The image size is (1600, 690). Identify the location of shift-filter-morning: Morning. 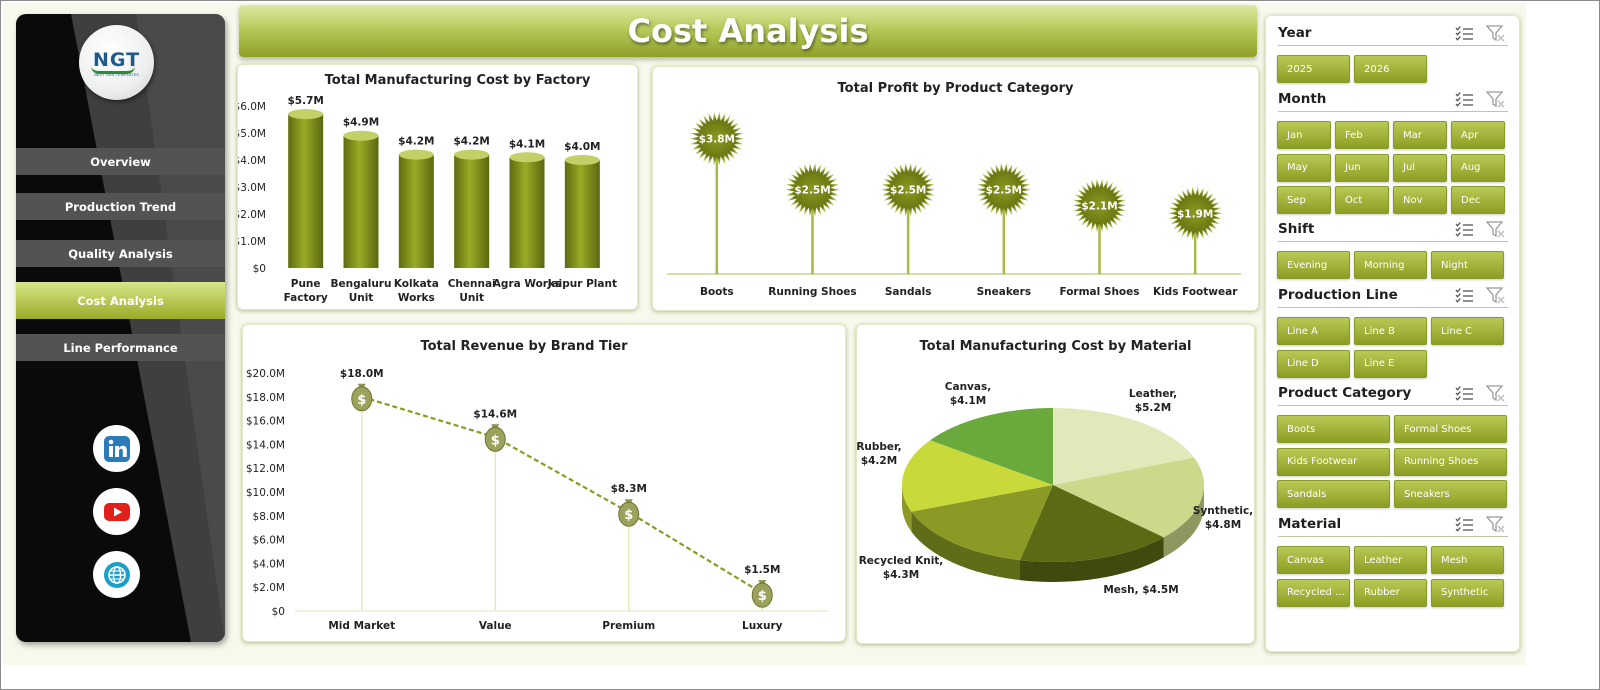
(1390, 265).